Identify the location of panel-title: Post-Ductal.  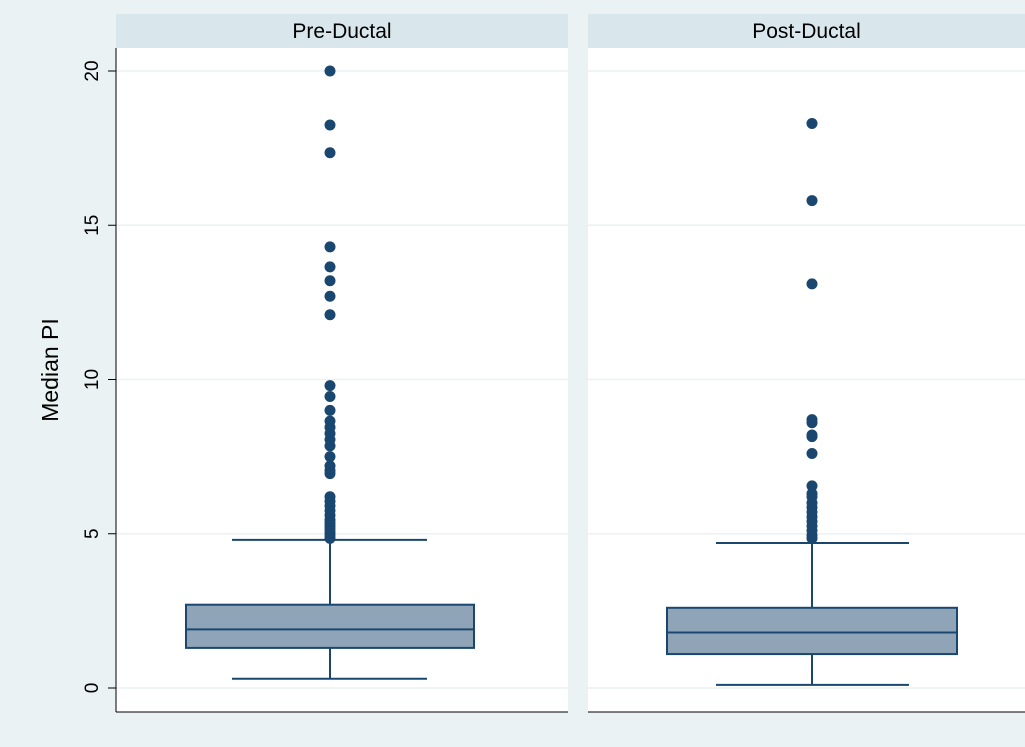
(806, 31).